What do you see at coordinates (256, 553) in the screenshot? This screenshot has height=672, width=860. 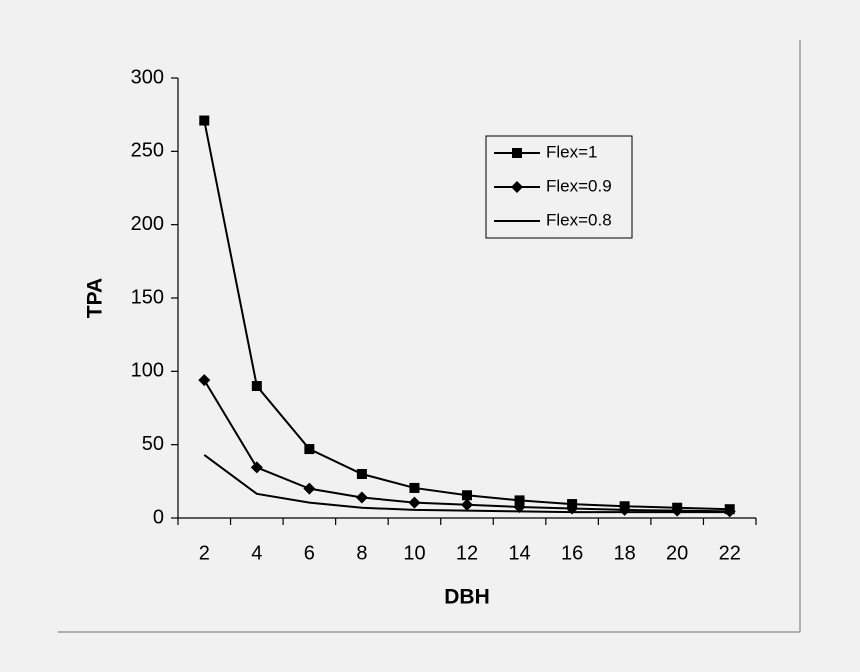 I see `x-tick-label: 4` at bounding box center [256, 553].